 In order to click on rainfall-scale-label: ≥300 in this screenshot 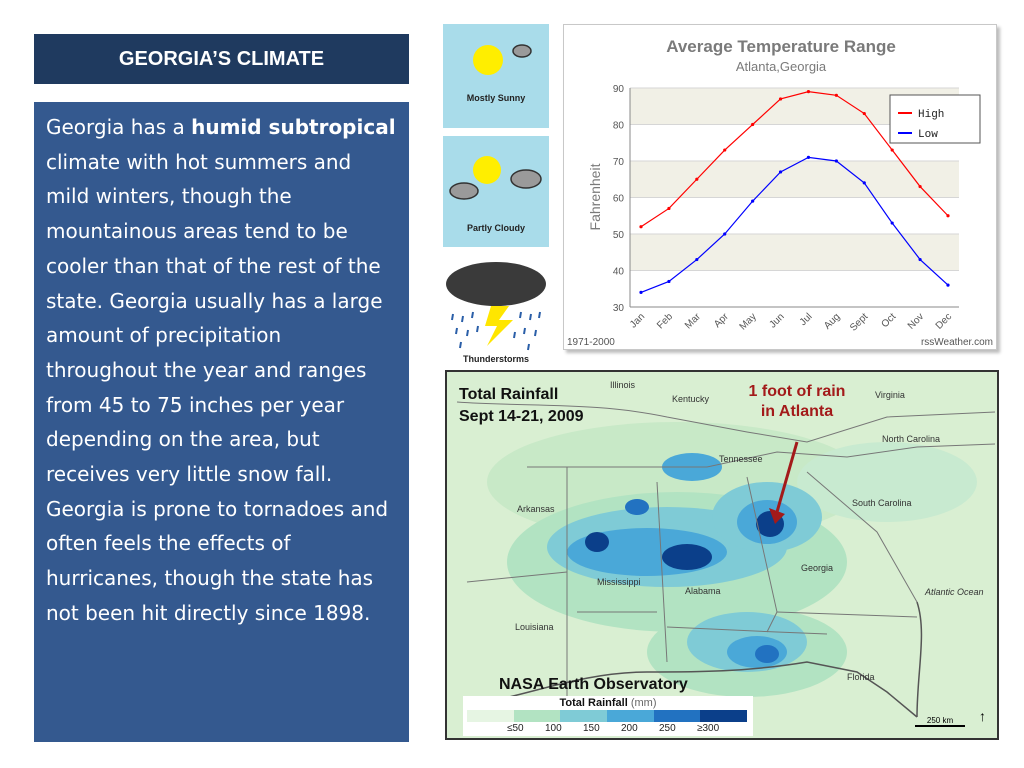, I will do `click(708, 728)`.